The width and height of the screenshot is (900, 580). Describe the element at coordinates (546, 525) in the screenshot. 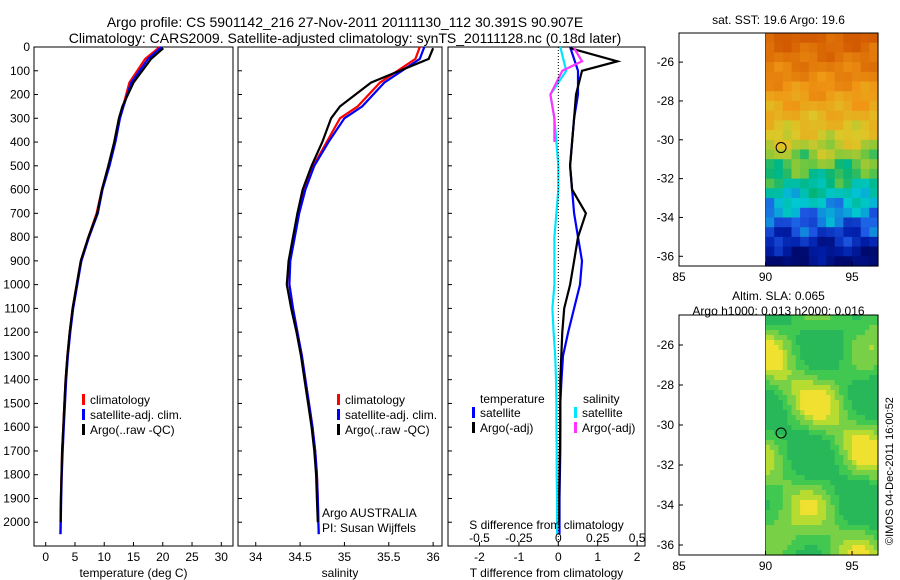

I see `difference-xlabel-top: S difference from climatology` at that location.